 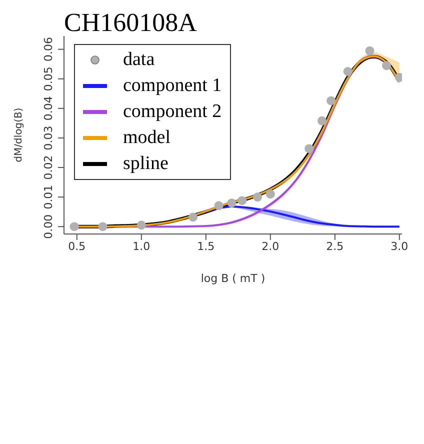 What do you see at coordinates (172, 86) in the screenshot?
I see `legend-label: component 1` at bounding box center [172, 86].